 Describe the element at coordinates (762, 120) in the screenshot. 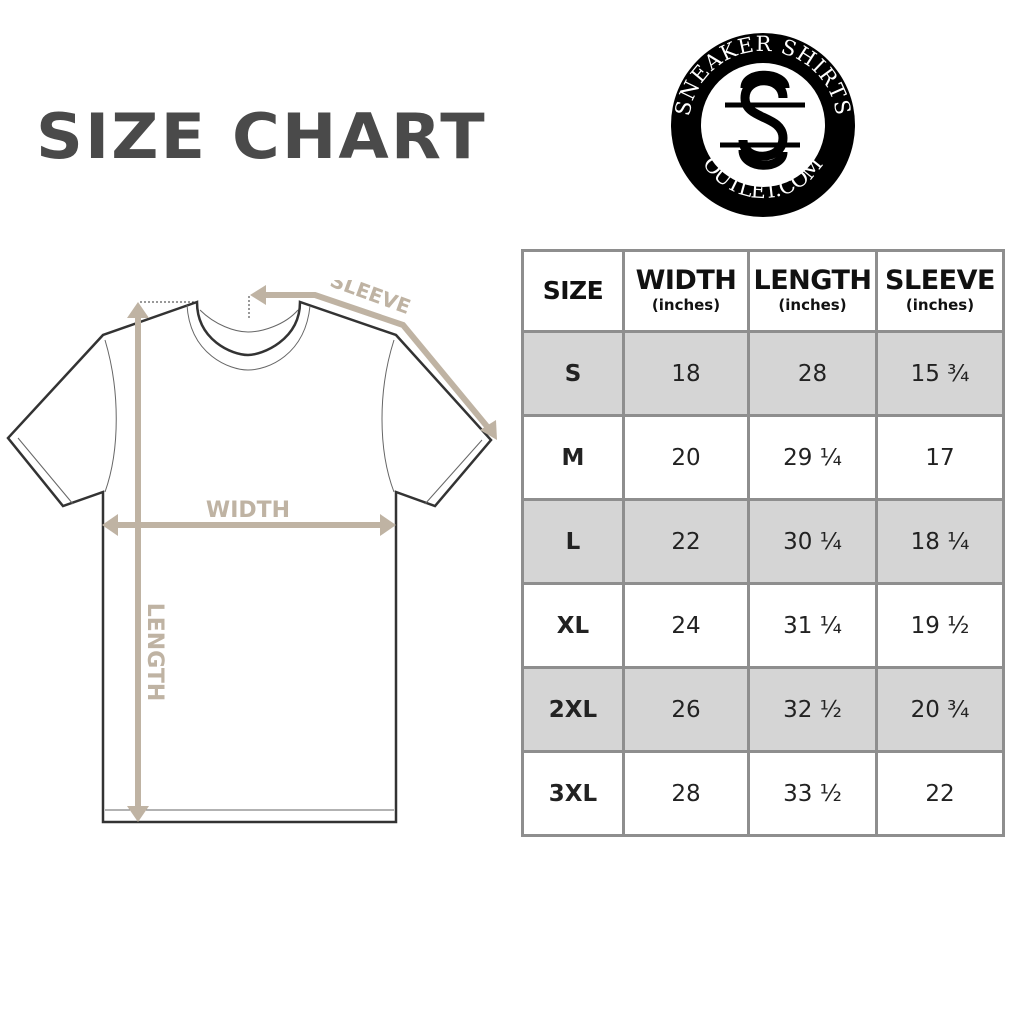

I see `monogram-icon` at that location.